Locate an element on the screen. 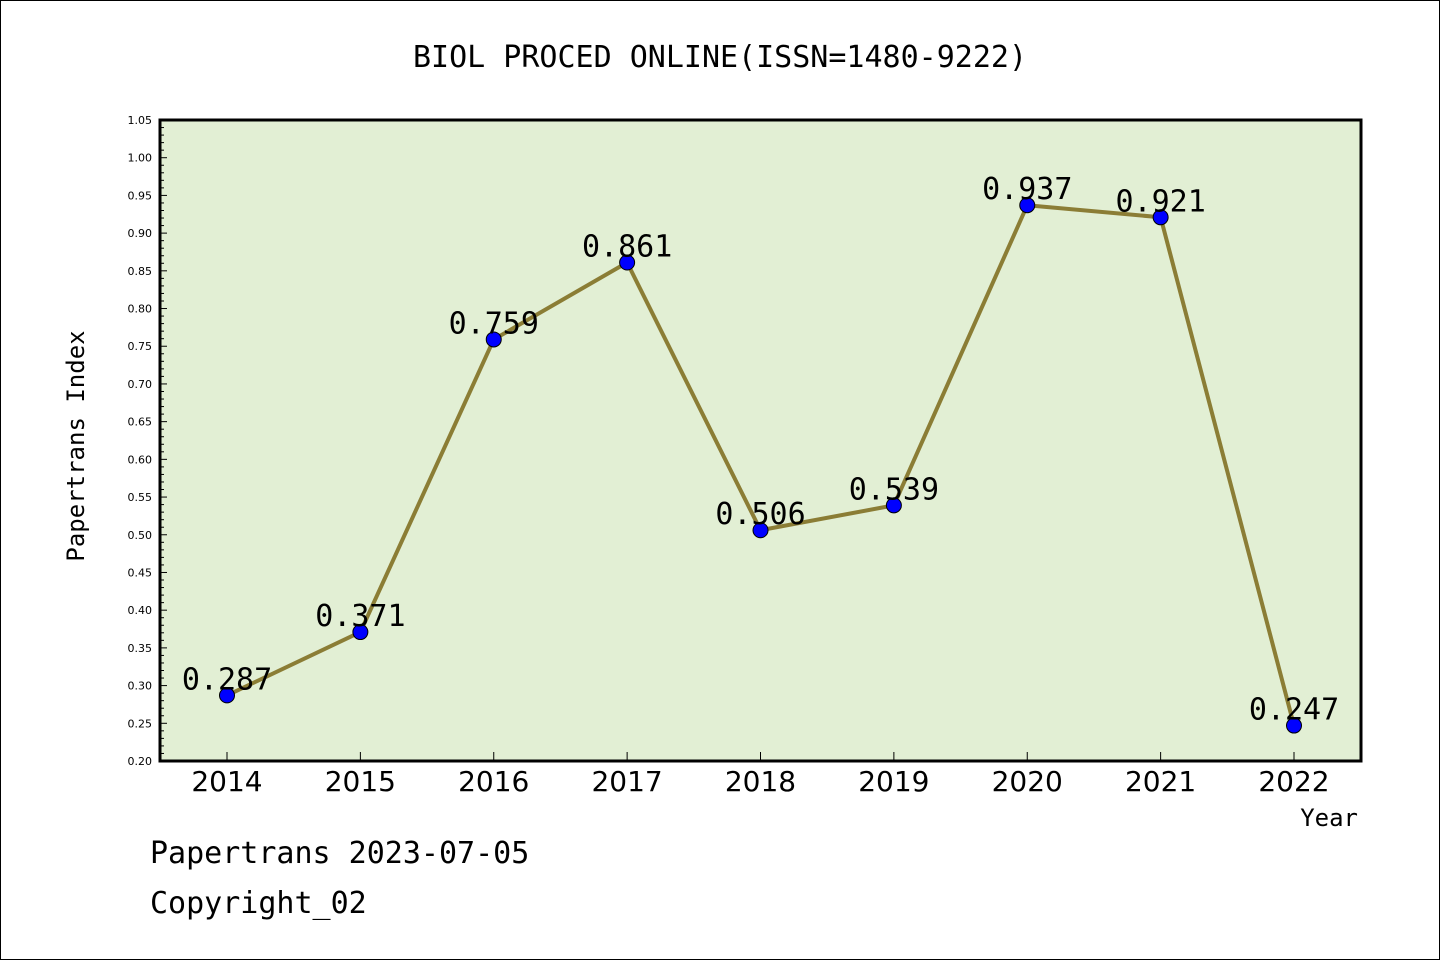  footer-date: Papertrans 2023-07-05 is located at coordinates (340, 853).